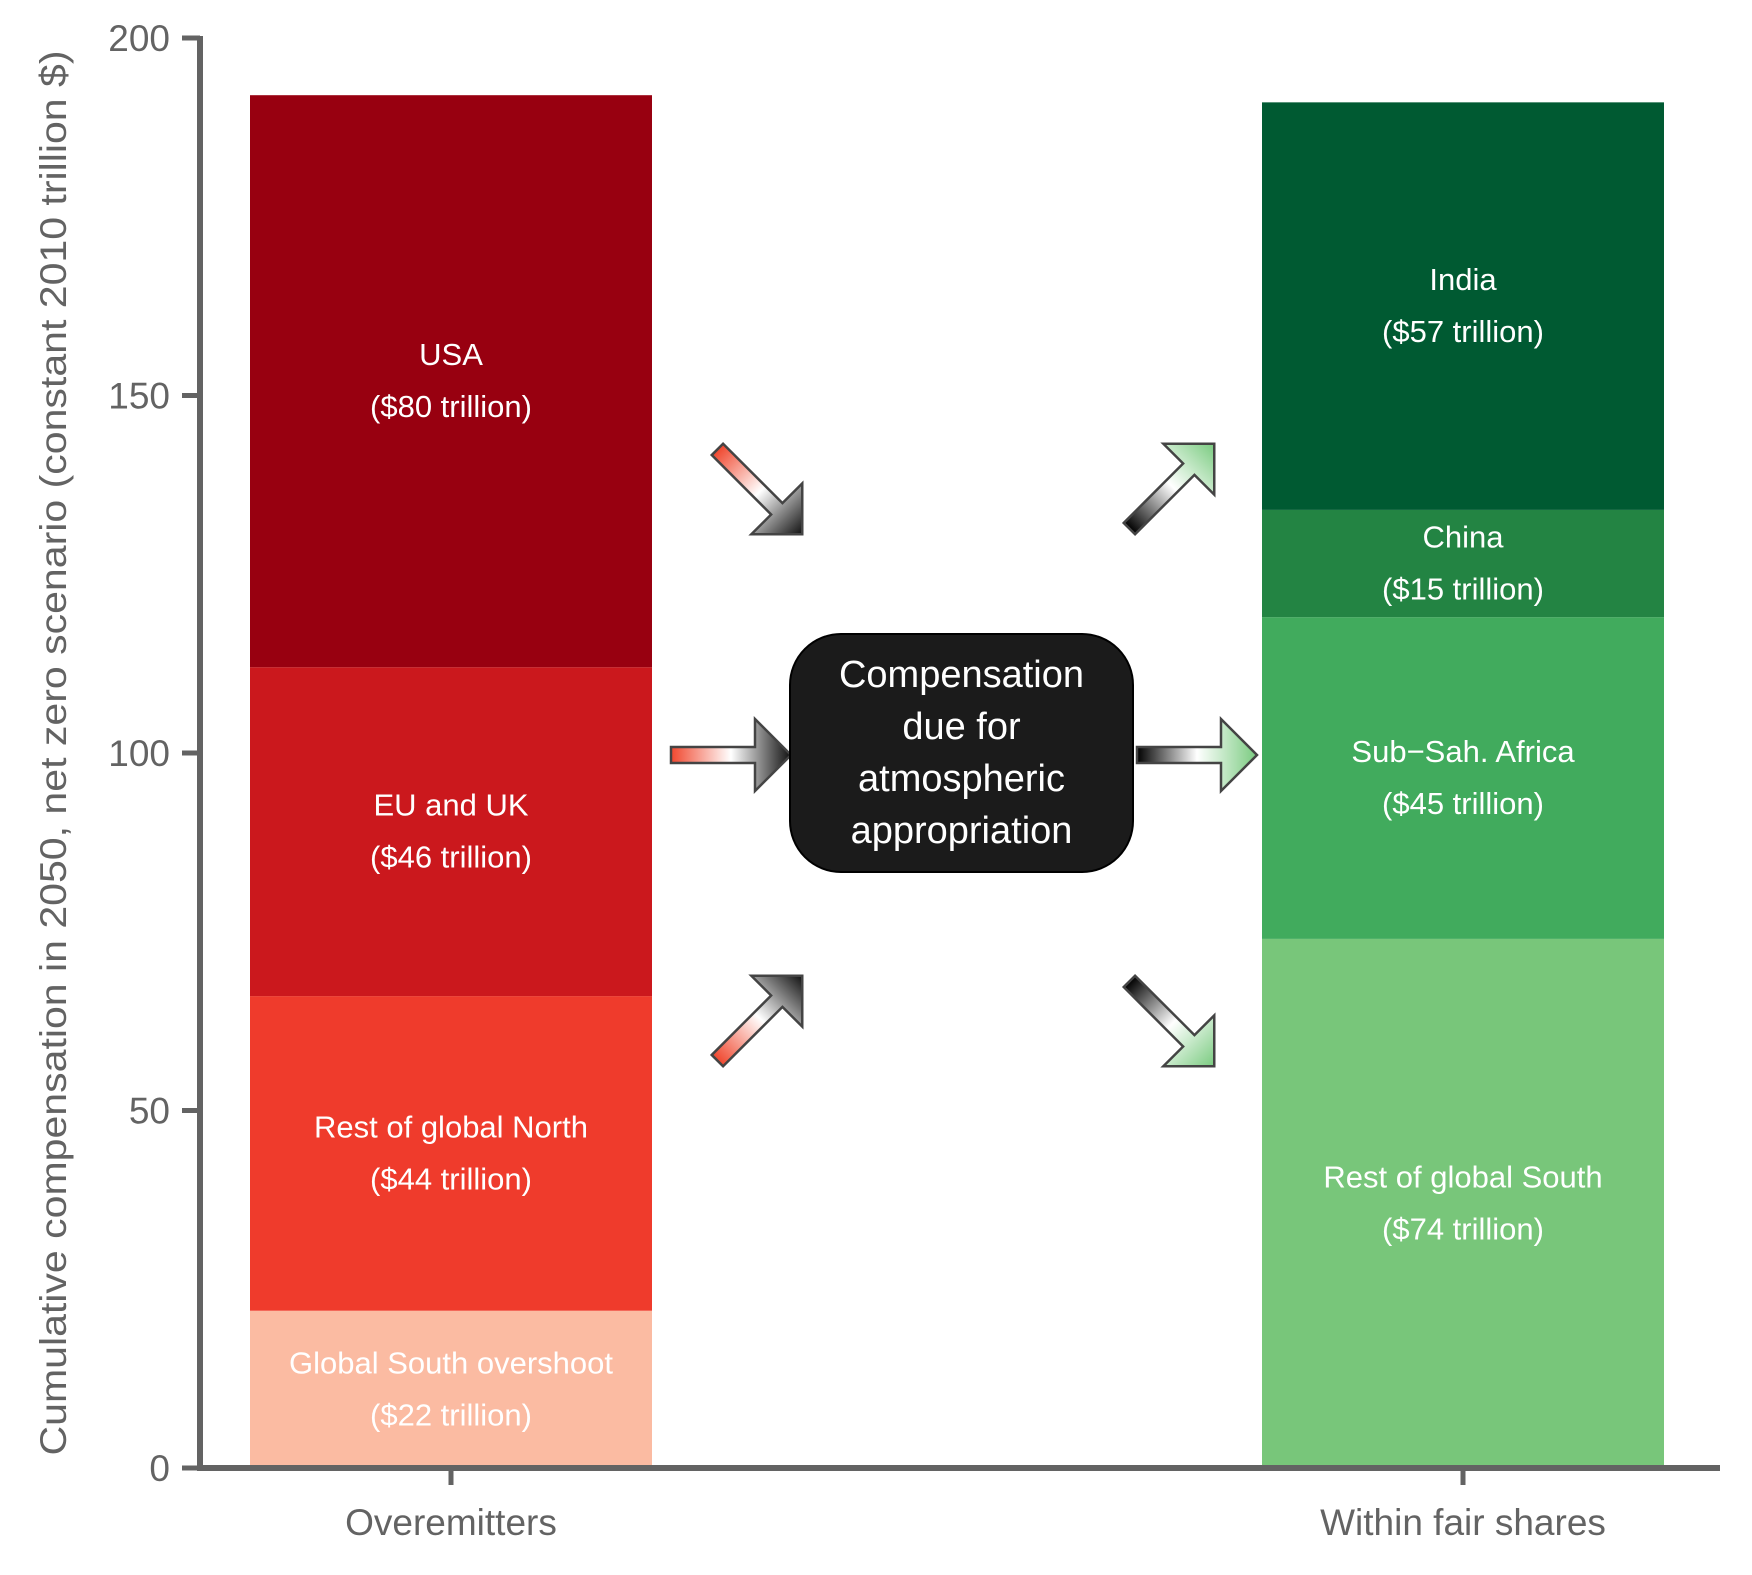 This screenshot has width=1752, height=1575. What do you see at coordinates (1168, 1020) in the screenshot?
I see `arrow-to-rest-south-icon` at bounding box center [1168, 1020].